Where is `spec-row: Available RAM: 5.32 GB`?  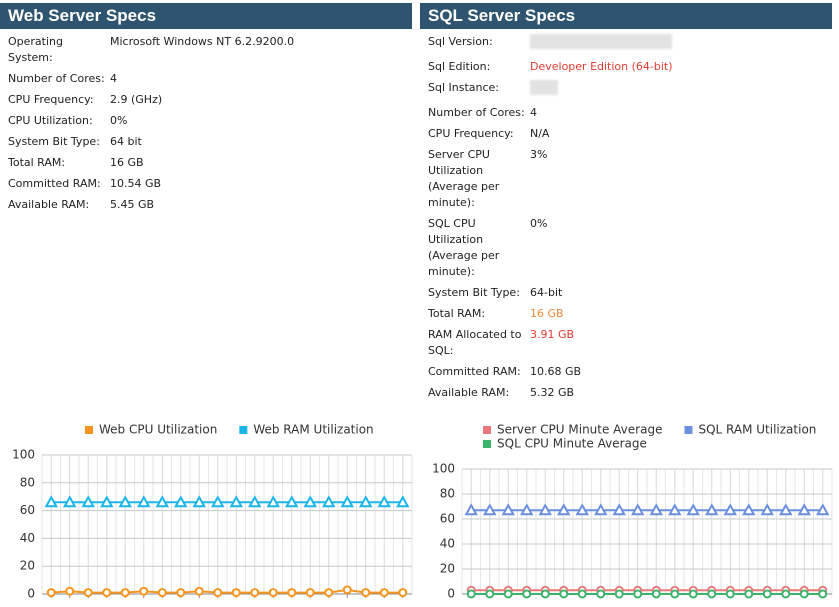 spec-row: Available RAM: 5.32 GB is located at coordinates (630, 392).